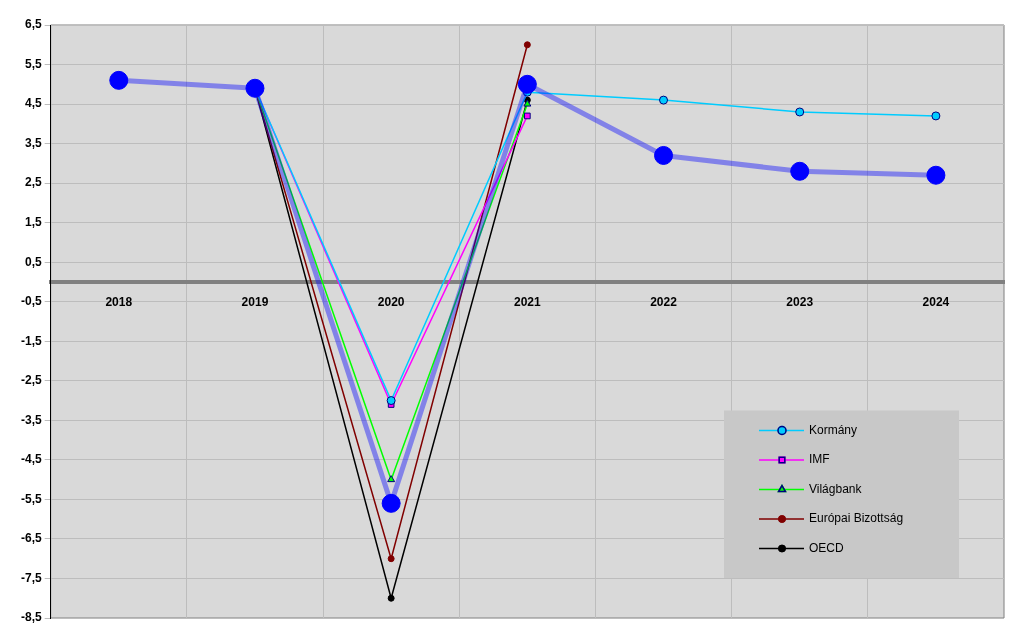 This screenshot has width=1034, height=643. Describe the element at coordinates (33, 103) in the screenshot. I see `y-tick-label: 4,5` at that location.